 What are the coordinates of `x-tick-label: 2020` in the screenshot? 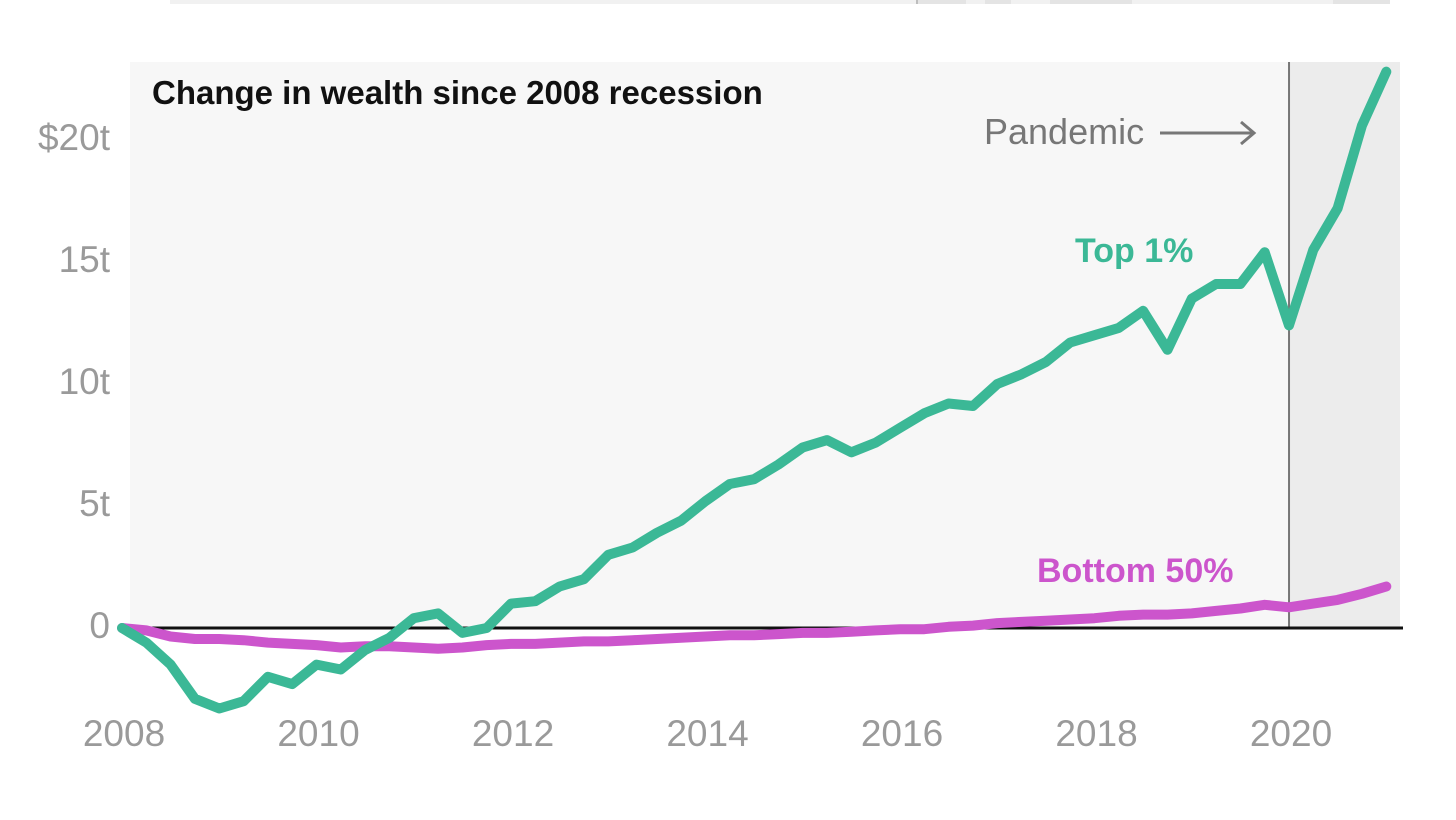 It's located at (1291, 733).